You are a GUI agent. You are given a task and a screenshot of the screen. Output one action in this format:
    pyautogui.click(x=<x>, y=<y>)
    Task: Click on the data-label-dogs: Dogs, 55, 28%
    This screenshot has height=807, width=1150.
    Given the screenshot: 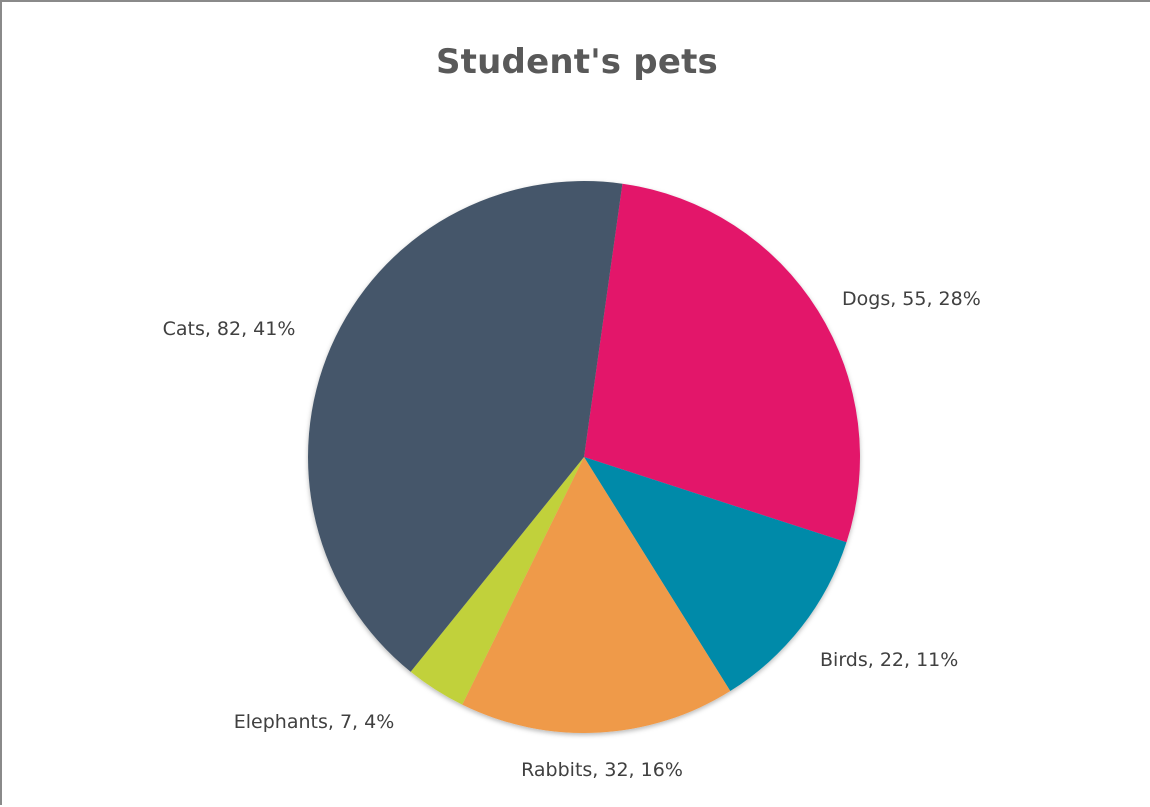 What is the action you would take?
    pyautogui.click(x=911, y=299)
    